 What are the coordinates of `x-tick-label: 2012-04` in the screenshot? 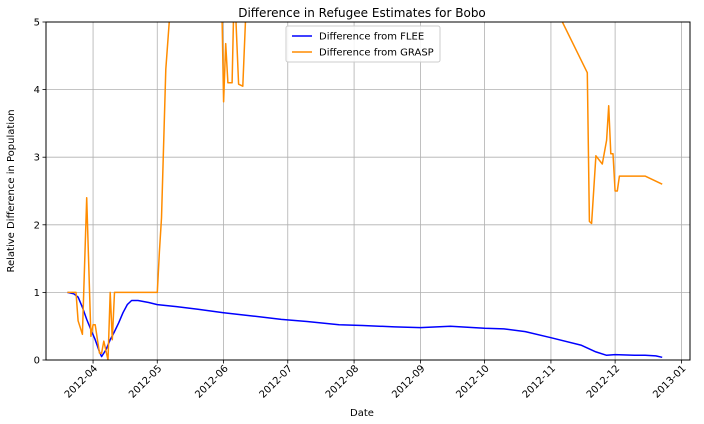 It's located at (81, 381).